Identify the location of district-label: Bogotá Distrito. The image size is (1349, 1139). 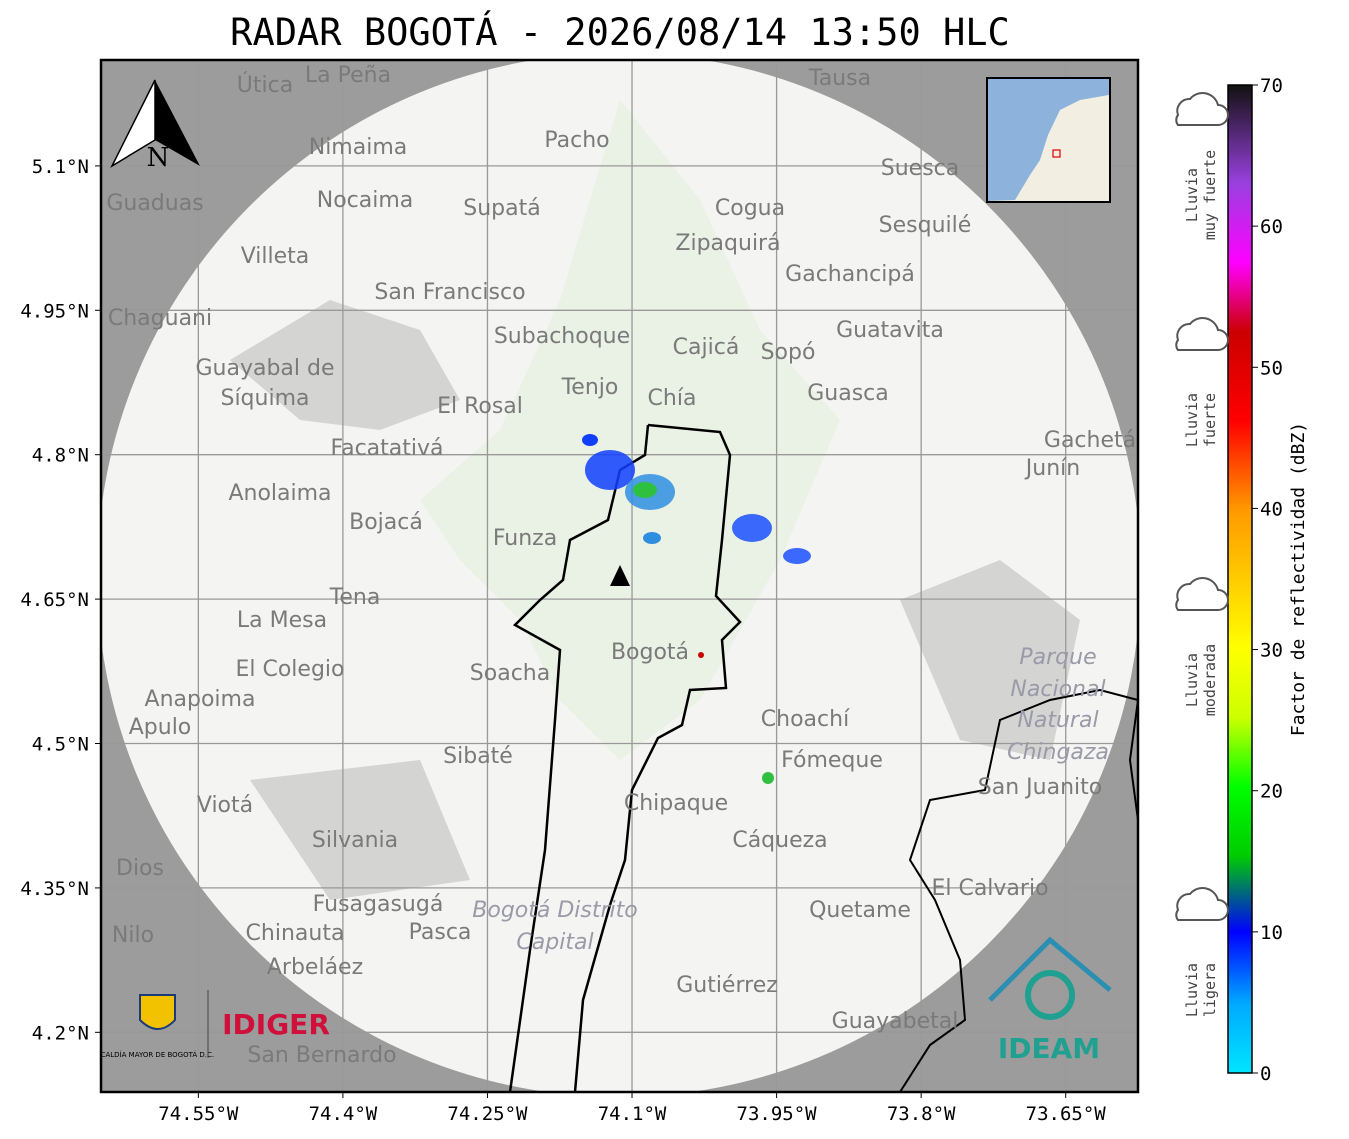
(554, 910).